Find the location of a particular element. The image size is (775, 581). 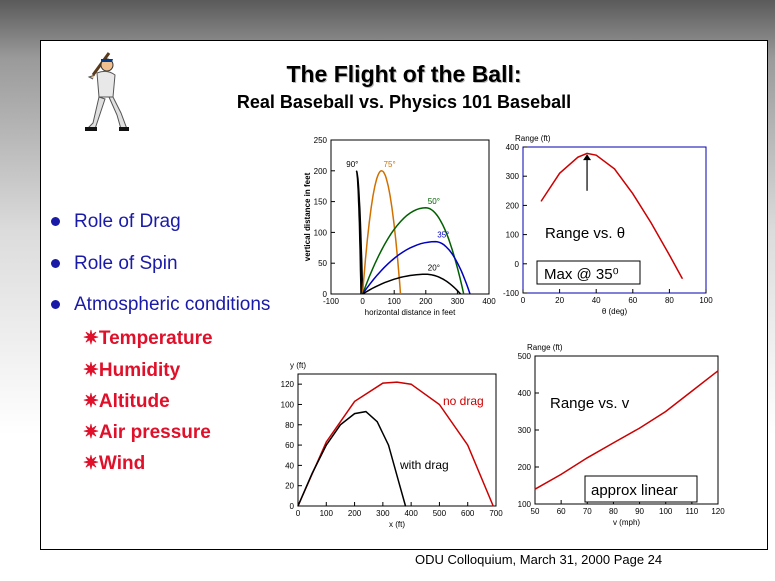

series-label: 35° is located at coordinates (443, 235).